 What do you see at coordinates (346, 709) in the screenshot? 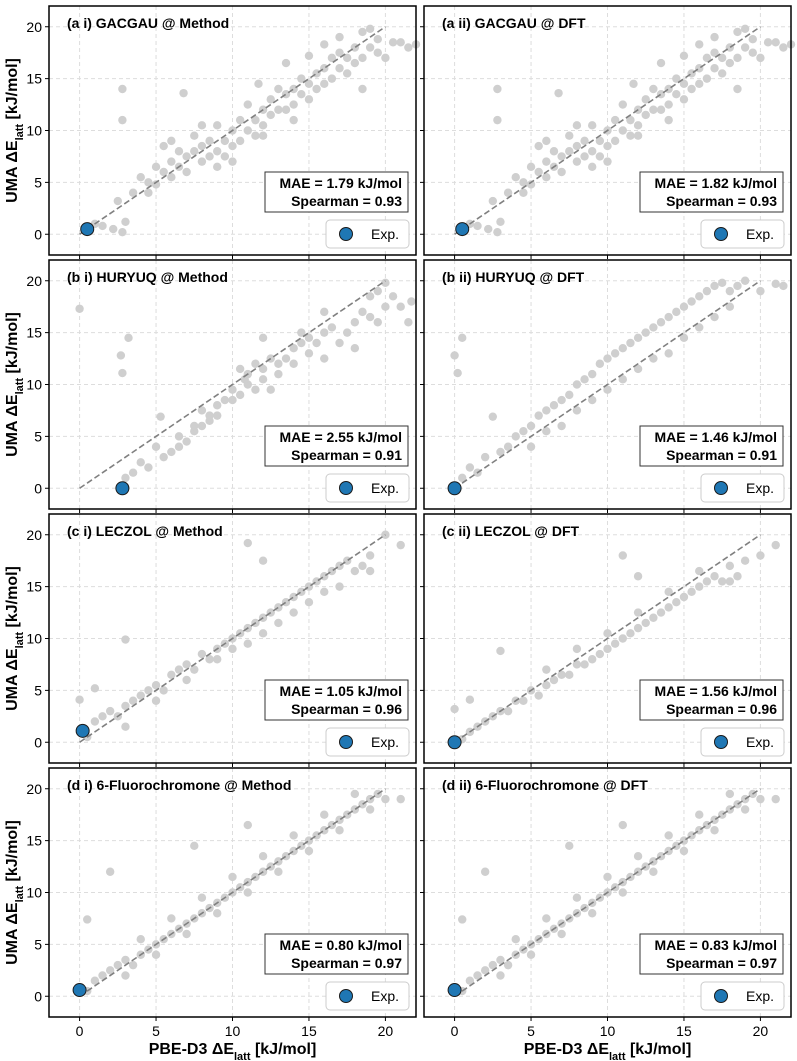
I see `spearman-text: Spearman = 0.96` at bounding box center [346, 709].